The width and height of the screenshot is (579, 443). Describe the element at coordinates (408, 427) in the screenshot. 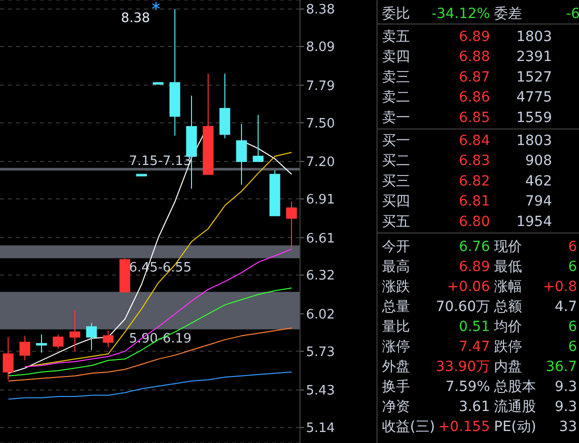

I see `text: 收益(三)` at that location.